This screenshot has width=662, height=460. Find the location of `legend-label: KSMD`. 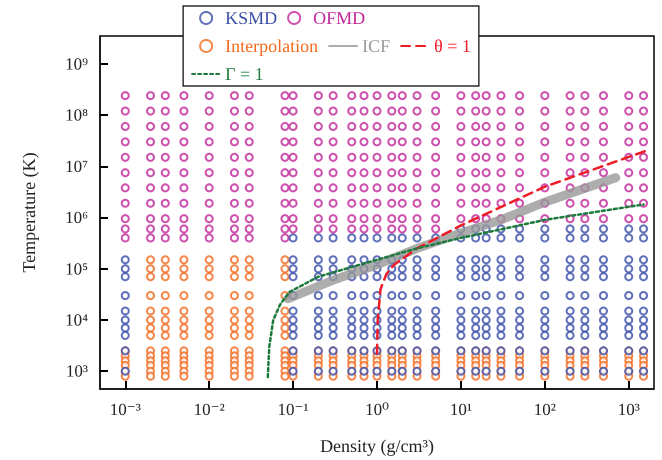

legend-label: KSMD is located at coordinates (251, 18).